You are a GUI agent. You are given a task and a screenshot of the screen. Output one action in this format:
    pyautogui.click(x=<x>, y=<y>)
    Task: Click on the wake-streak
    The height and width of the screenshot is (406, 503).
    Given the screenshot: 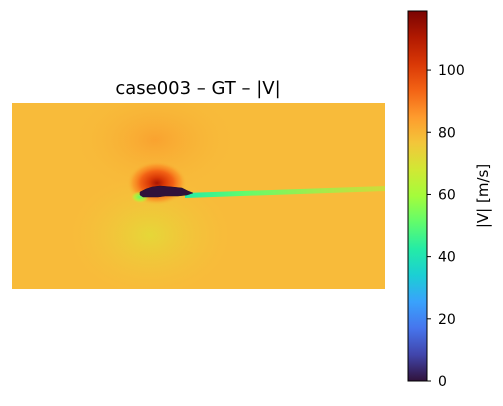 What is the action you would take?
    pyautogui.click(x=285, y=192)
    